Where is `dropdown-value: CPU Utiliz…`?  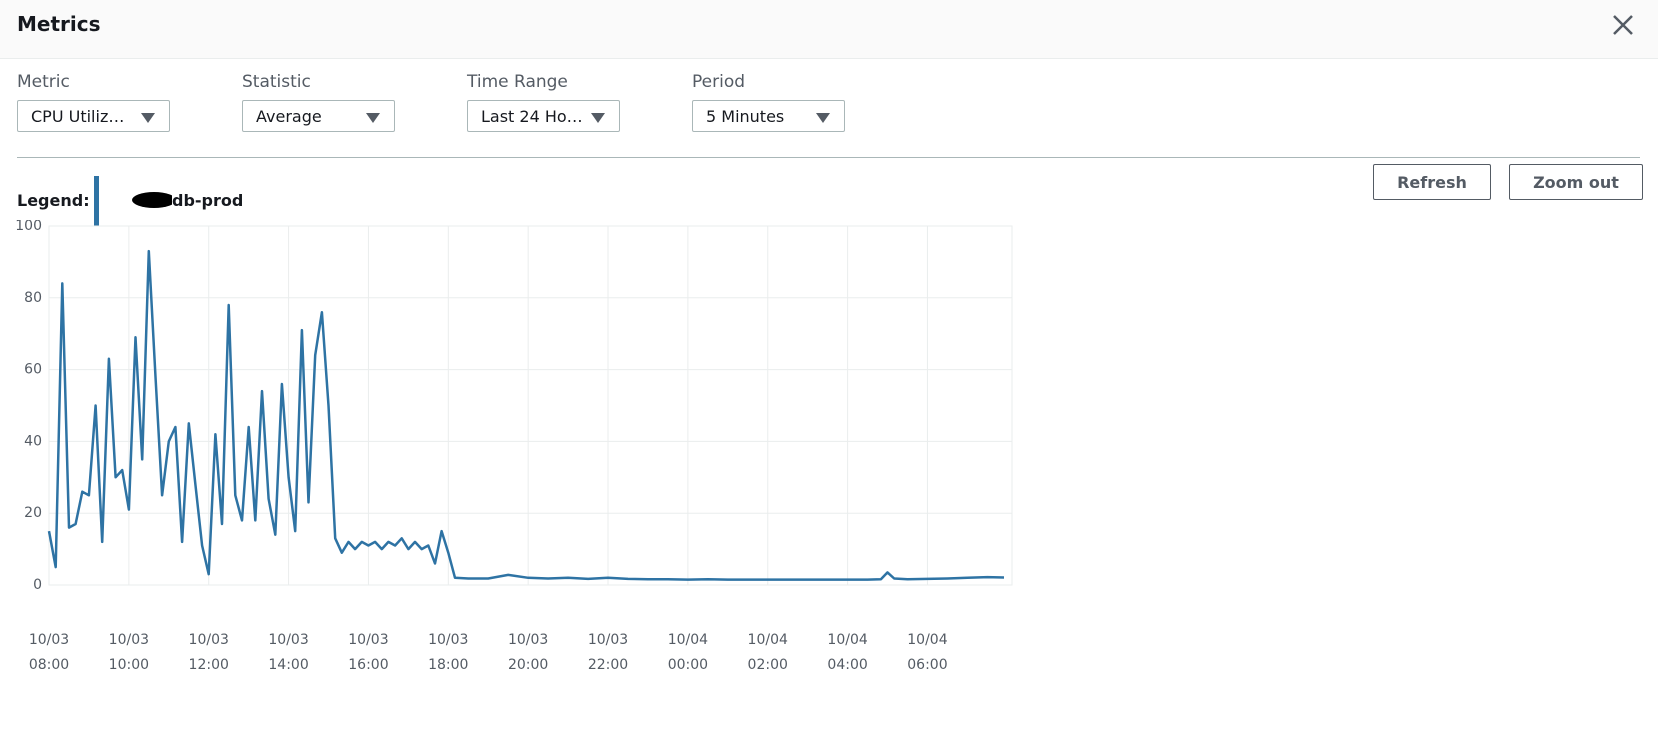
dropdown-value: CPU Utiliz… is located at coordinates (78, 116).